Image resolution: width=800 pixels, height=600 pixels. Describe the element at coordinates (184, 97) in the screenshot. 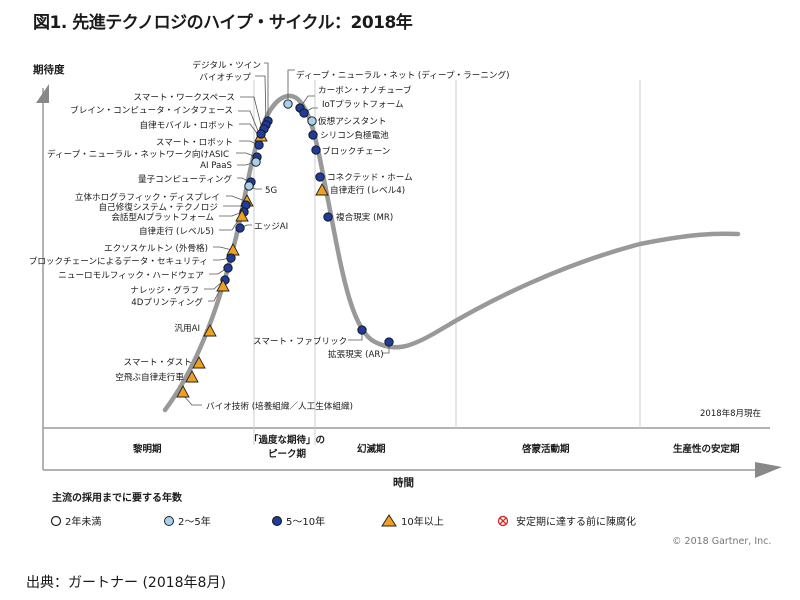

I see `technology-label: スマート・ワークスペース` at that location.